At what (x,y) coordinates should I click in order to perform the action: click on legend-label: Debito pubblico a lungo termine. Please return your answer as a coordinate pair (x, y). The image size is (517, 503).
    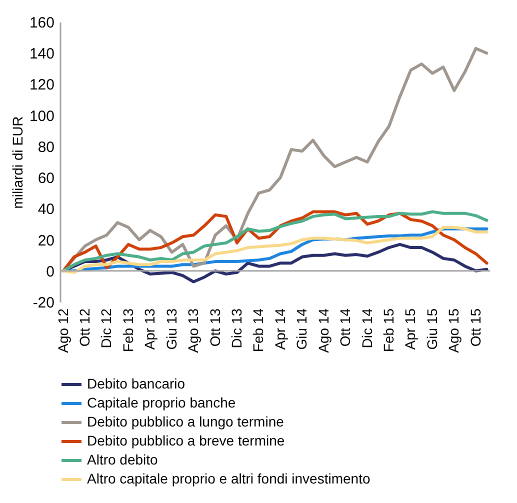
    Looking at the image, I should click on (185, 422).